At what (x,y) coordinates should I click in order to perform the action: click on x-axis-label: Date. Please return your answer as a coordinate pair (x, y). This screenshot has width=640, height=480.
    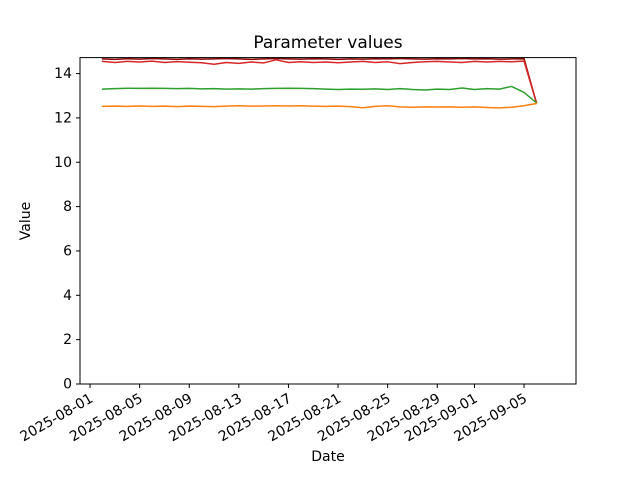
    Looking at the image, I should click on (328, 457).